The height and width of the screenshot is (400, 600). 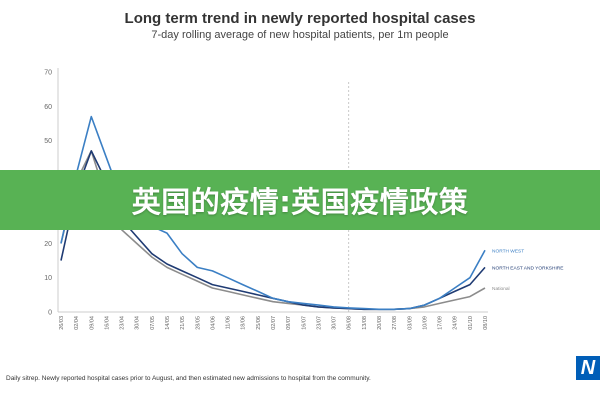 What do you see at coordinates (229, 322) in the screenshot?
I see `x-tick-label: 11/06` at bounding box center [229, 322].